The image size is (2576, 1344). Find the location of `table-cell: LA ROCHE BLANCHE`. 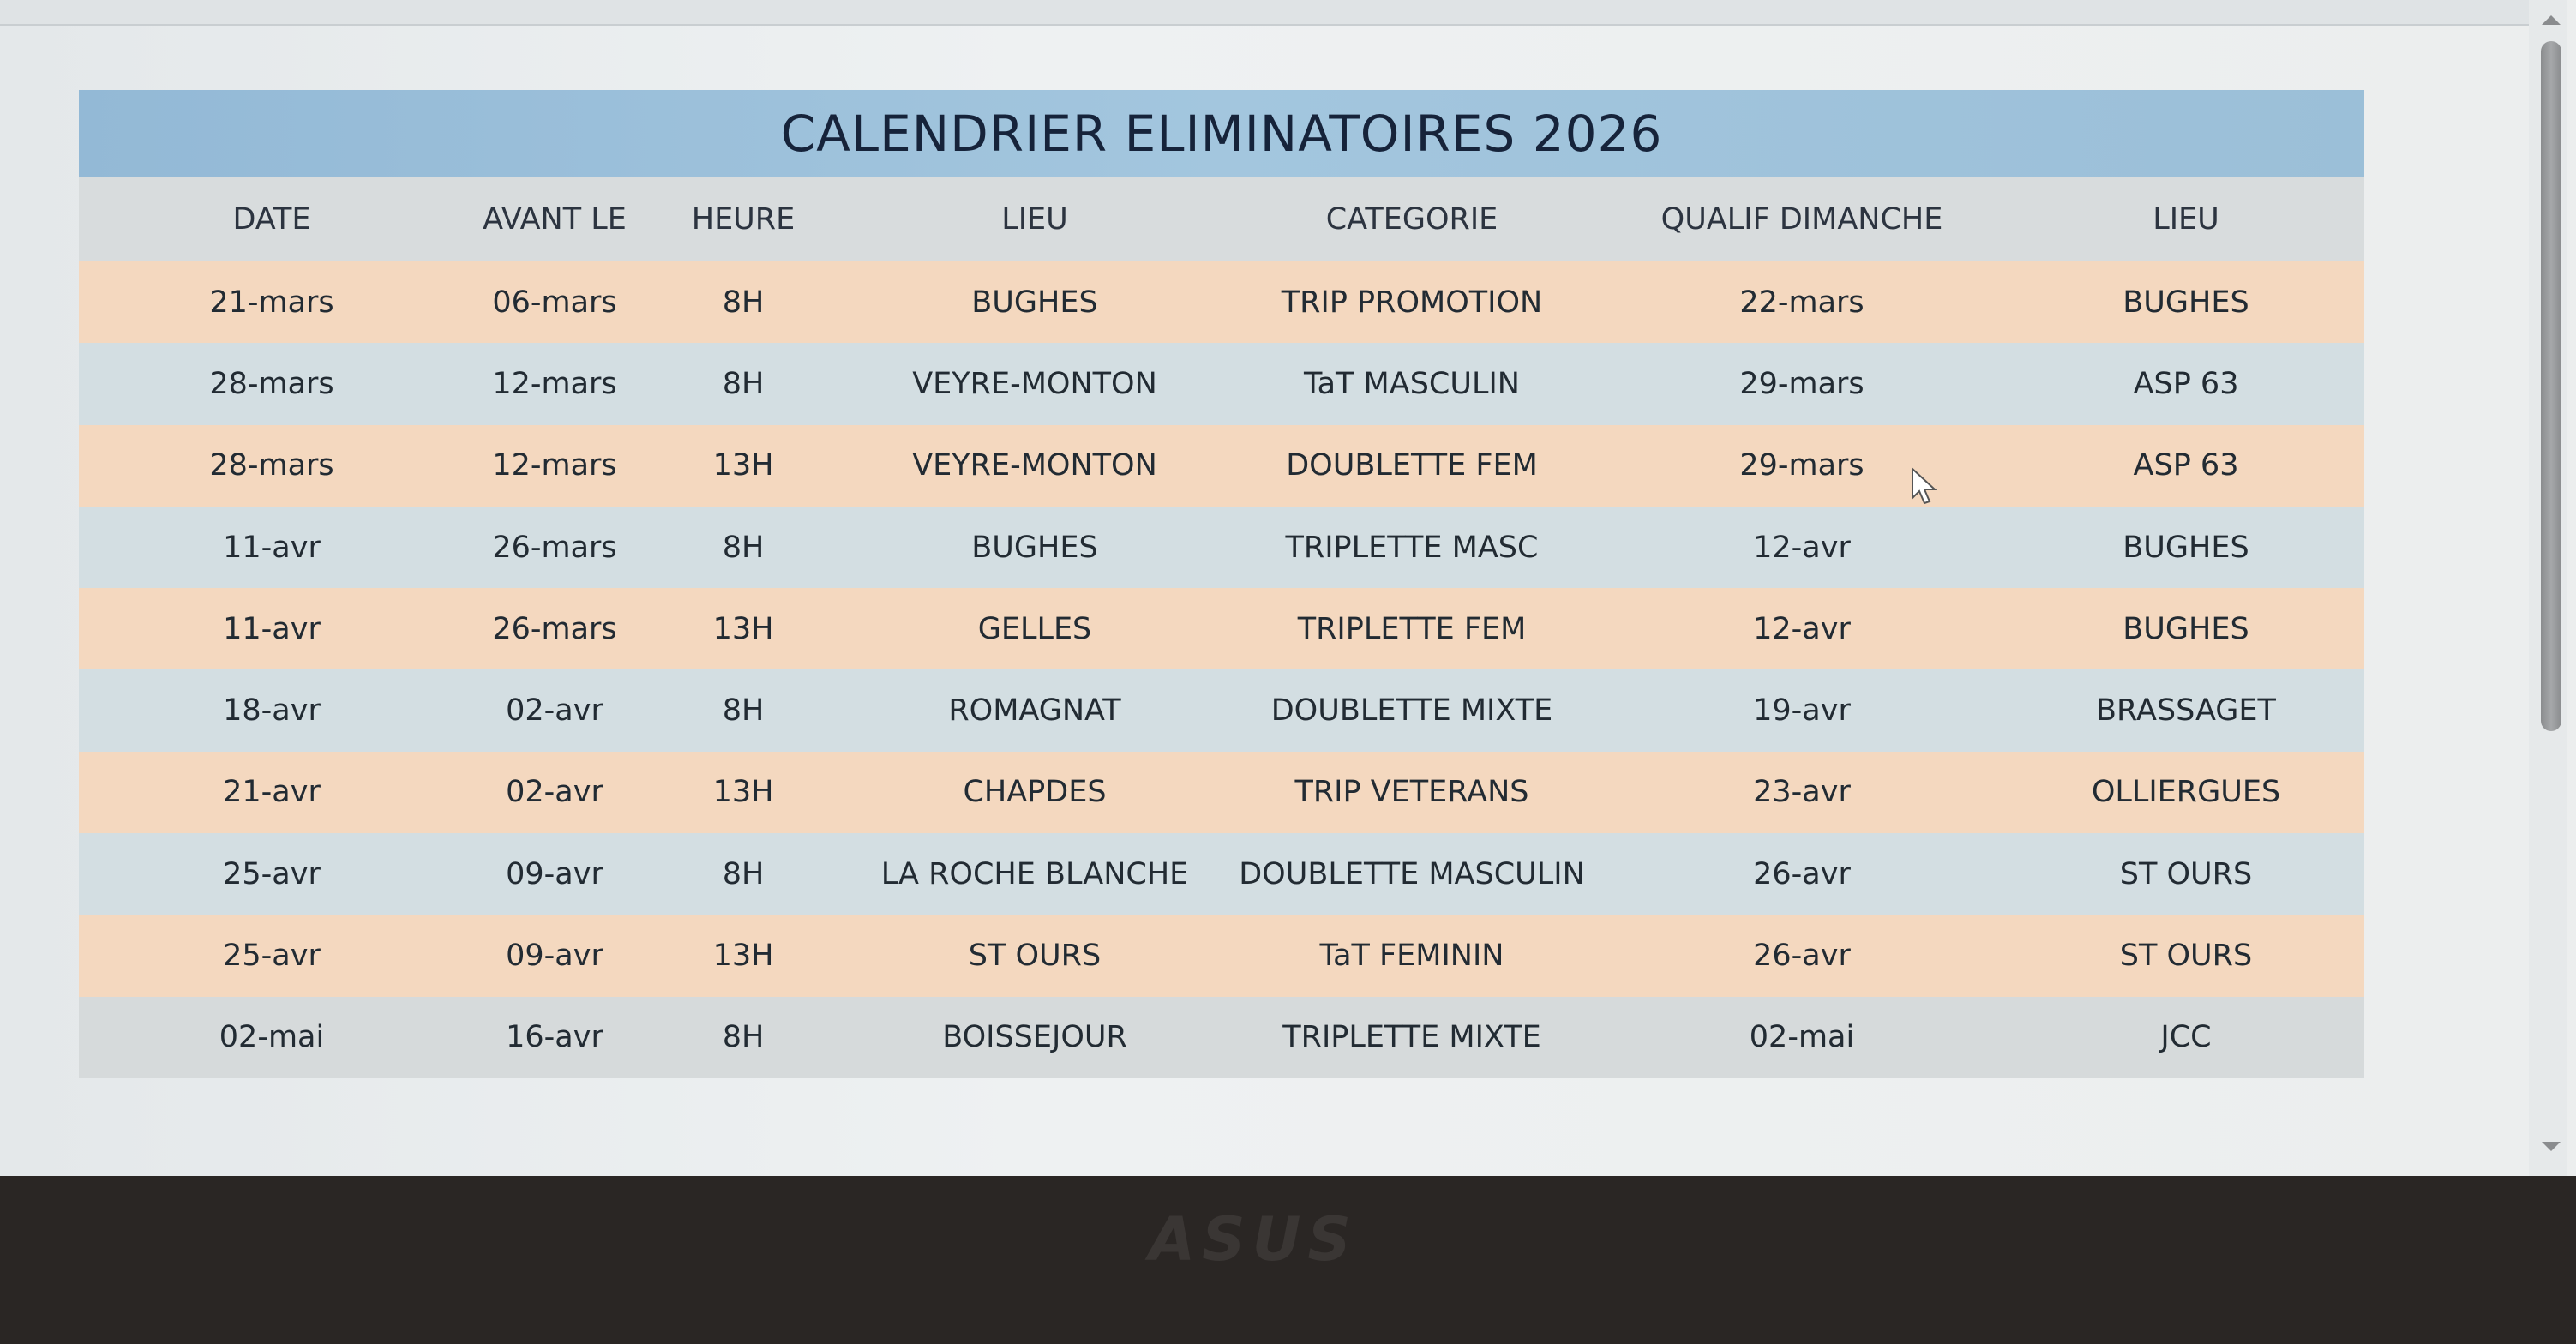

table-cell: LA ROCHE BLANCHE is located at coordinates (1034, 873).